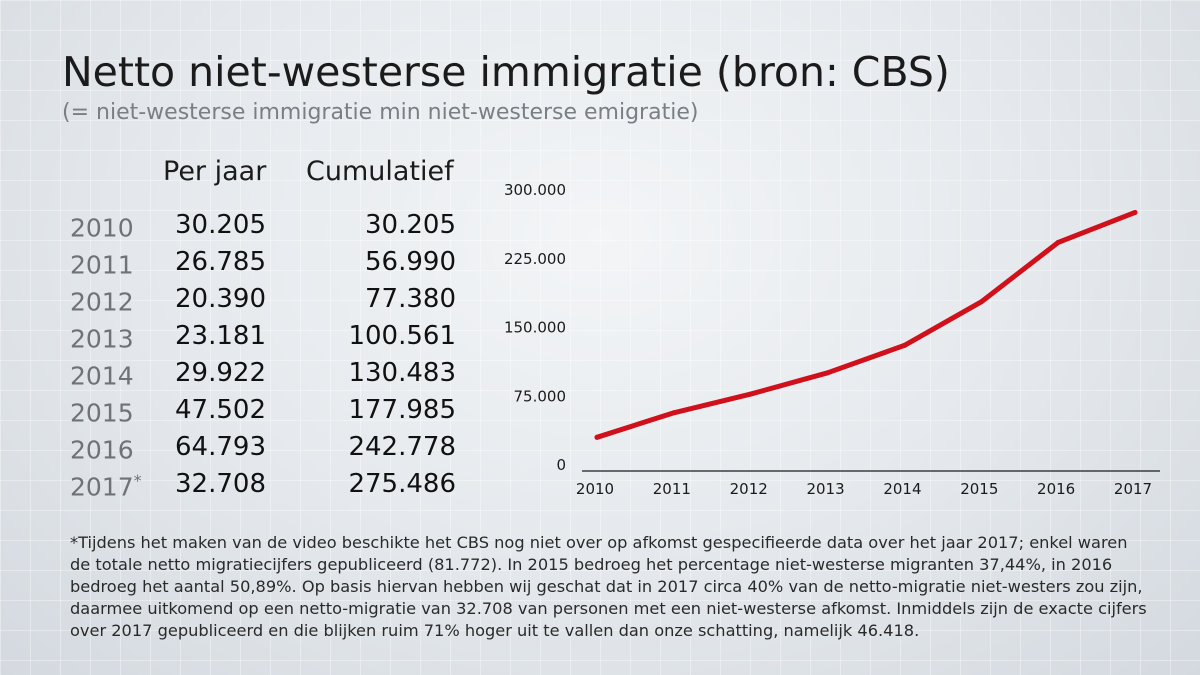 The height and width of the screenshot is (675, 1200). I want to click on y-tick-label: 0, so click(561, 465).